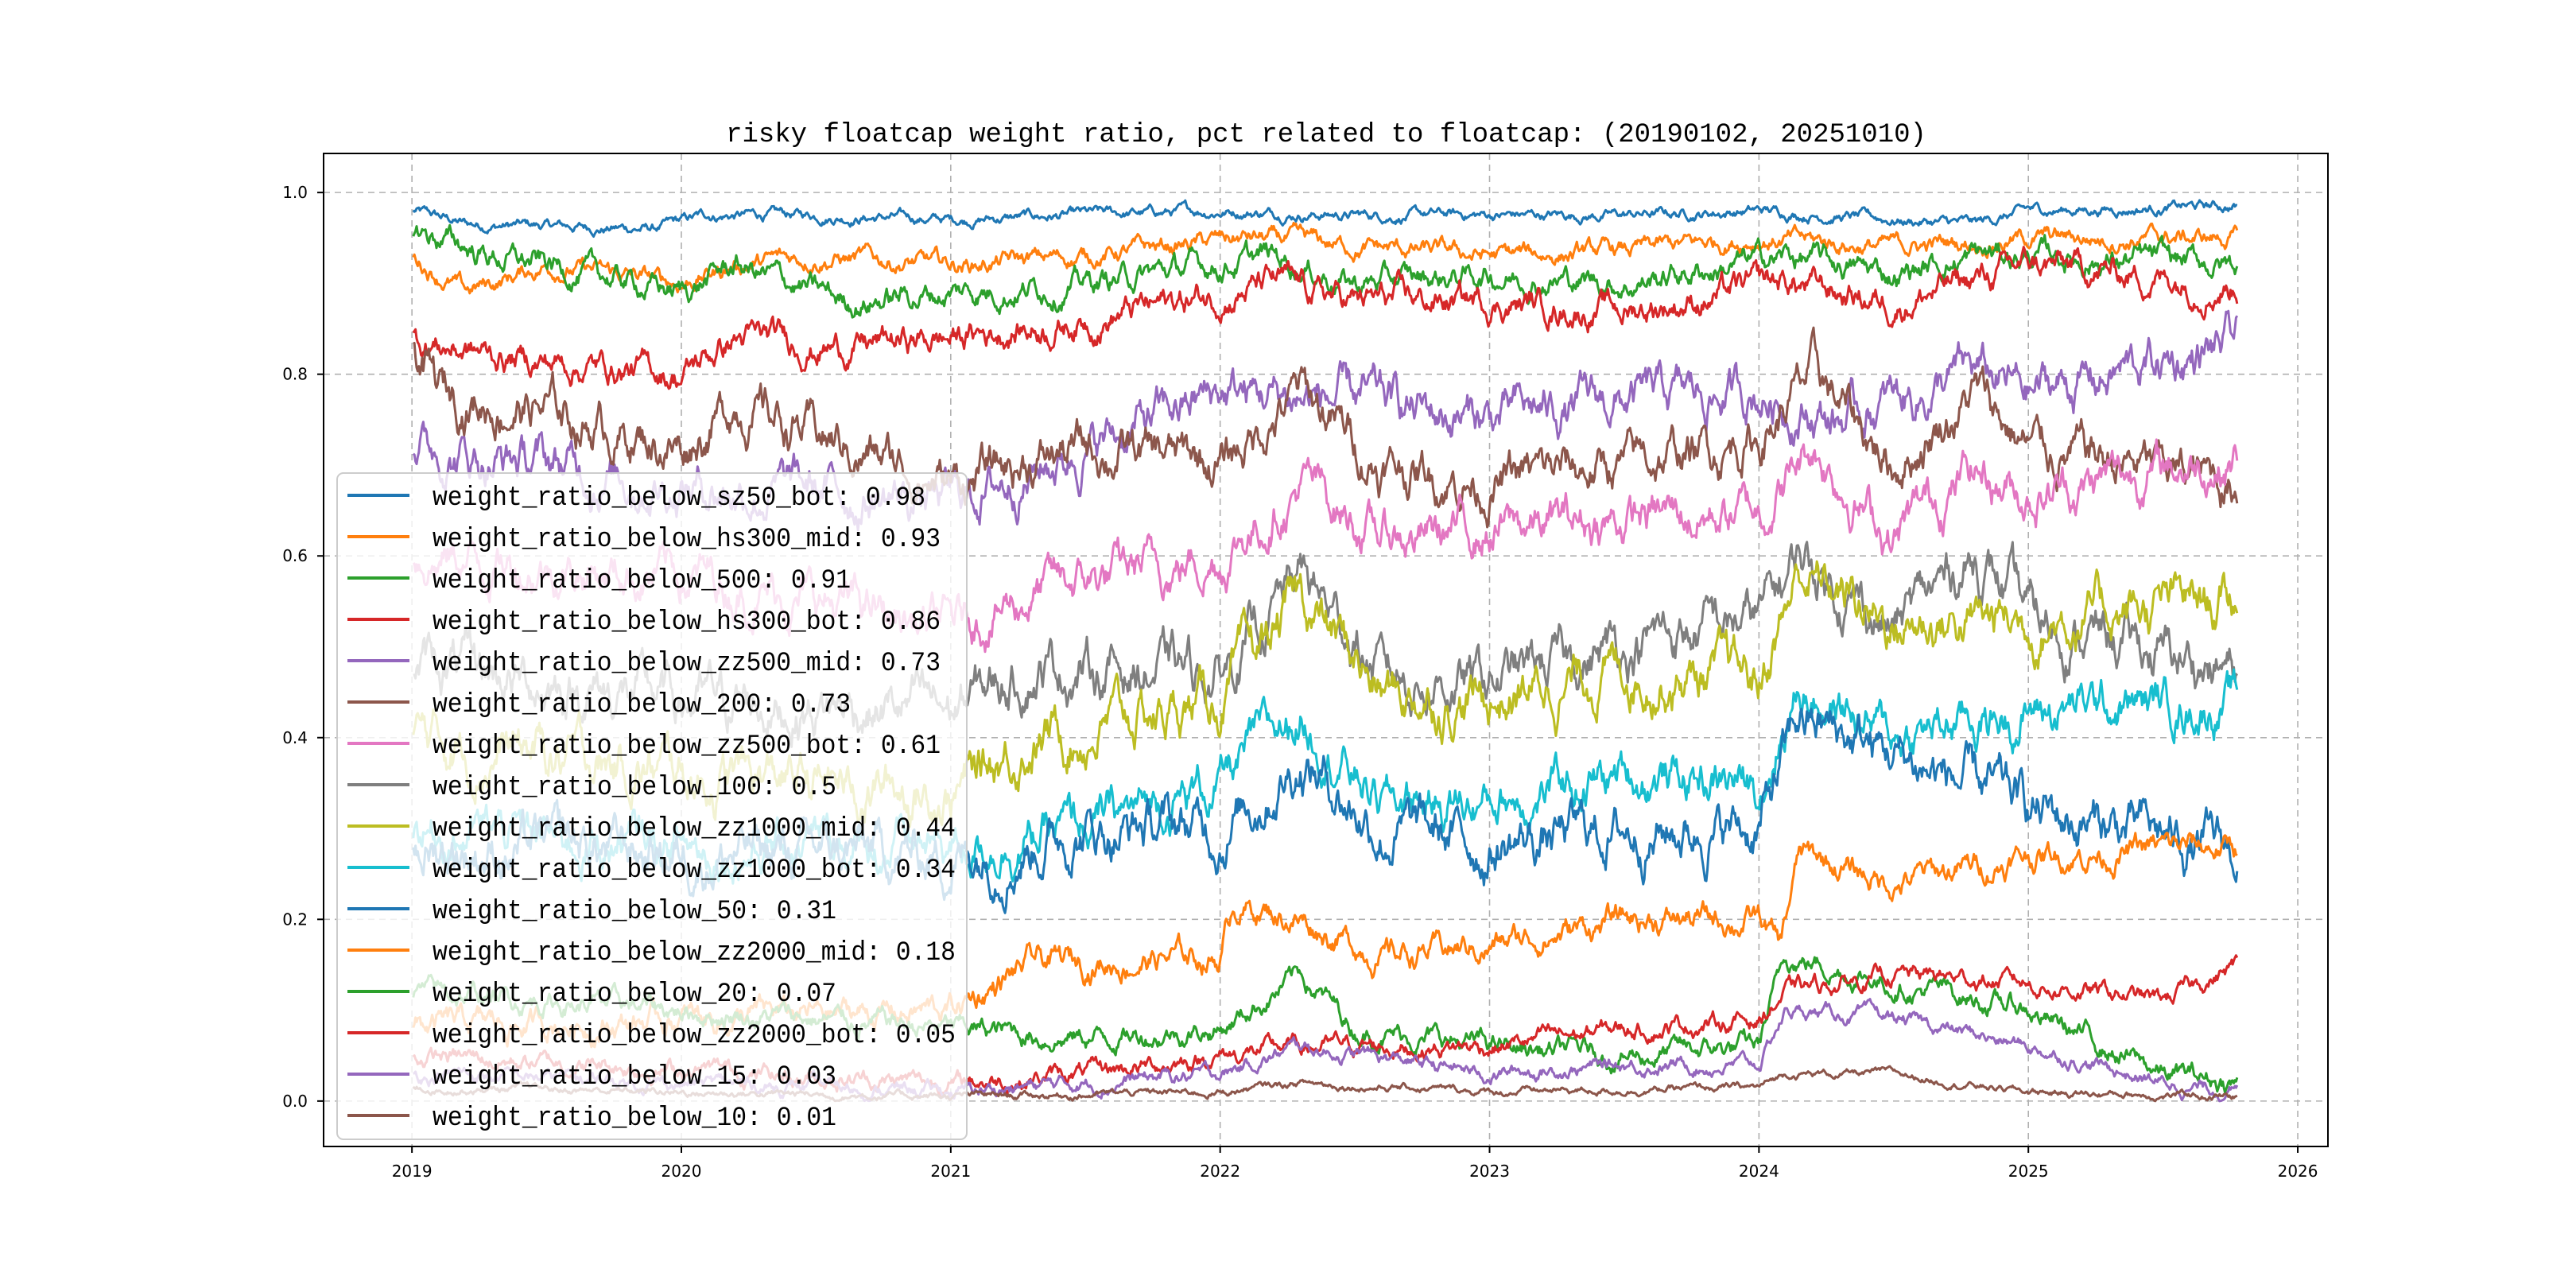 Image resolution: width=2576 pixels, height=1288 pixels. I want to click on legend-label: weight_ratio_below_100: 0.5, so click(634, 788).